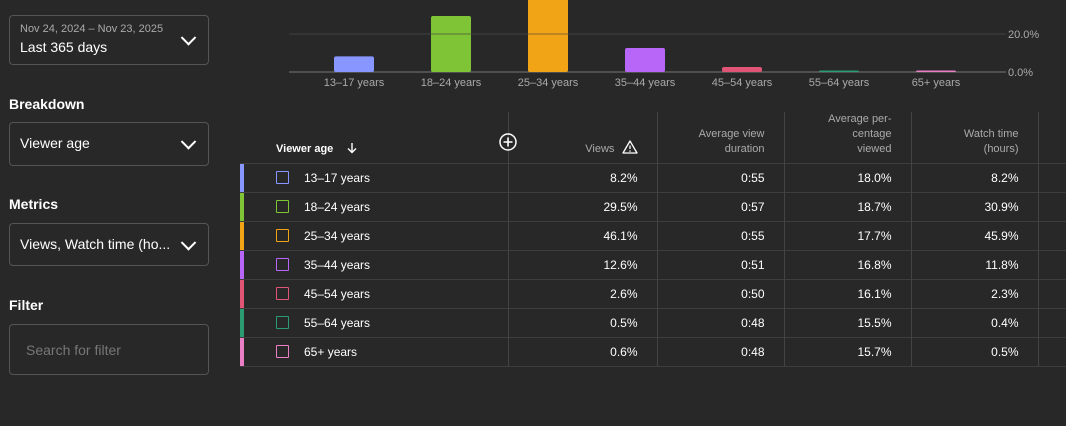 This screenshot has width=1066, height=426. Describe the element at coordinates (451, 83) in the screenshot. I see `x-tick-label: 18–24 years` at that location.